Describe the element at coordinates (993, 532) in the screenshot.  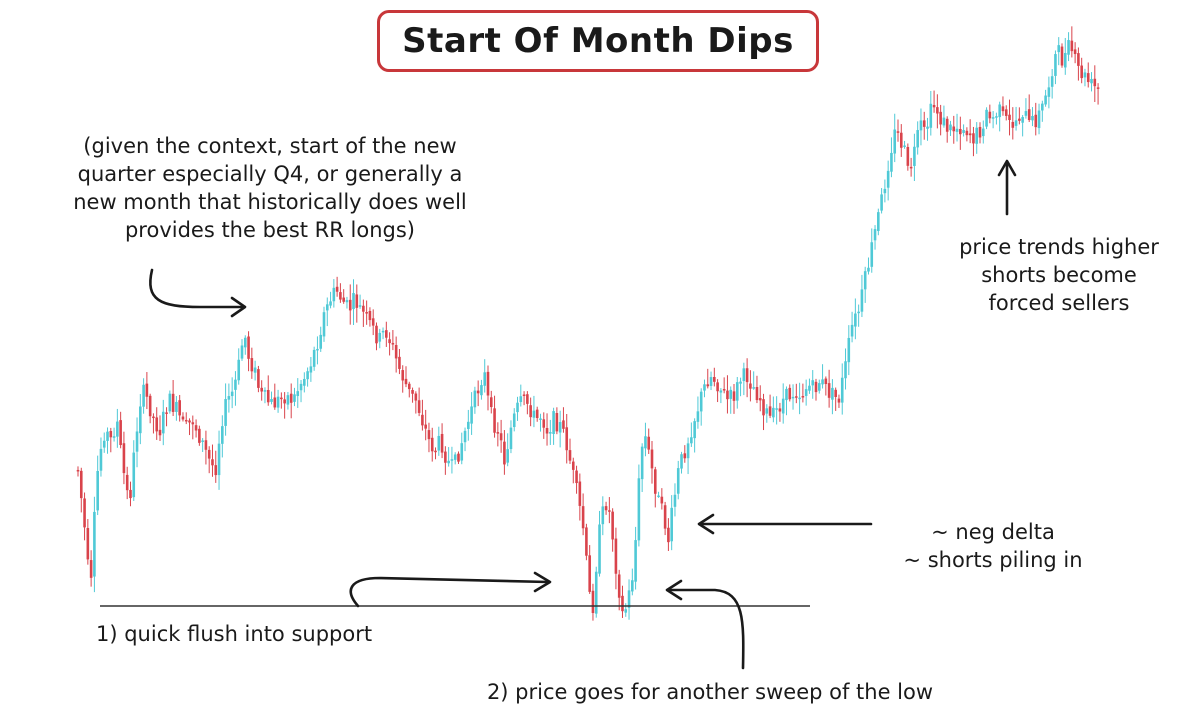
I see `annotation-delta-line: ~ neg delta` at that location.